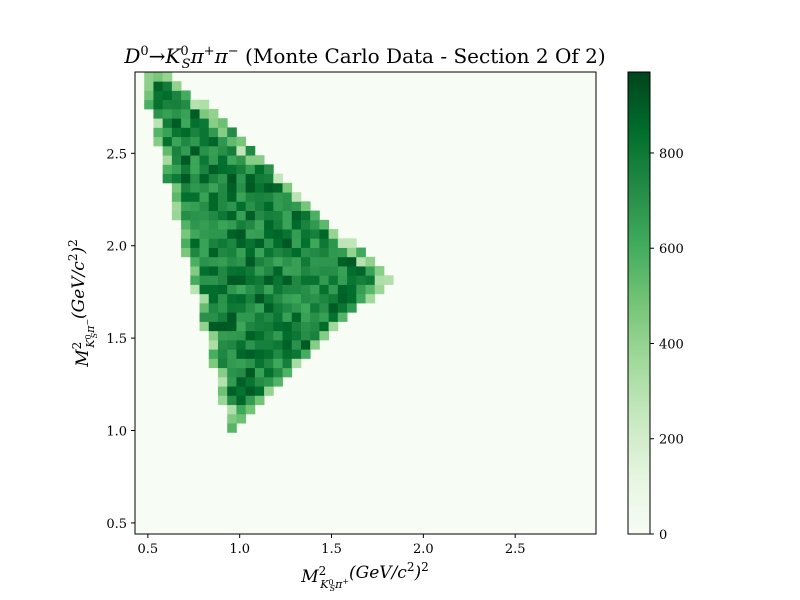 This screenshot has width=800, height=600. Describe the element at coordinates (116, 432) in the screenshot. I see `y-tick-label: 1.0` at that location.